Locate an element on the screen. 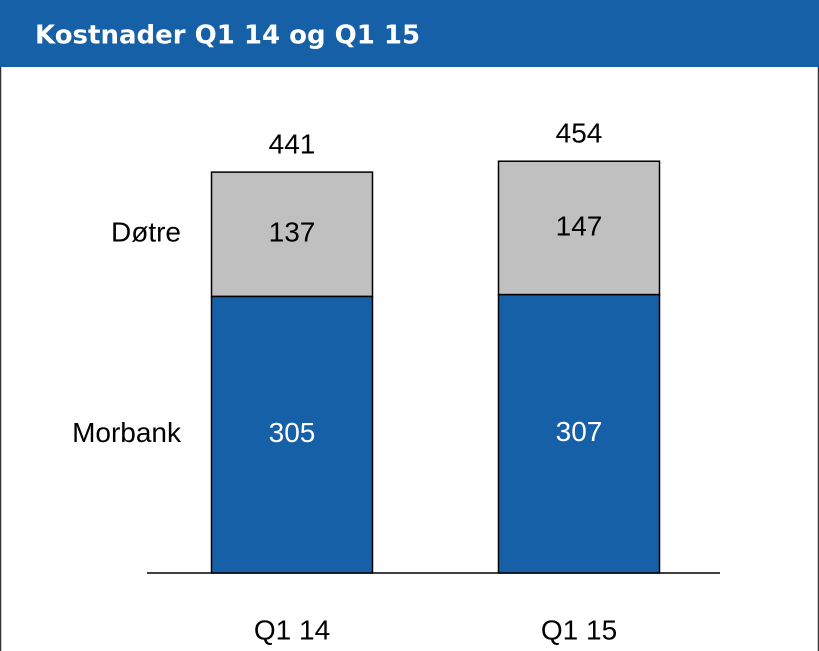 The width and height of the screenshot is (819, 651). value-label: 305 is located at coordinates (292, 432).